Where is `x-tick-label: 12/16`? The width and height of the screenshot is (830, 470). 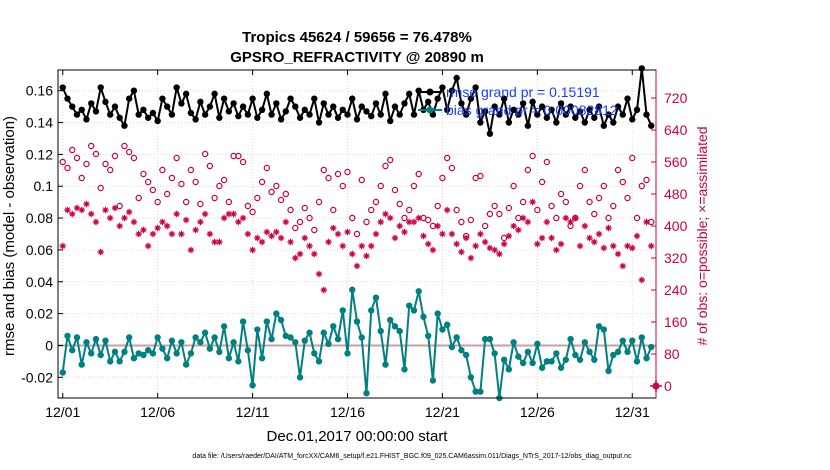
x-tick-label: 12/16 is located at coordinates (347, 412).